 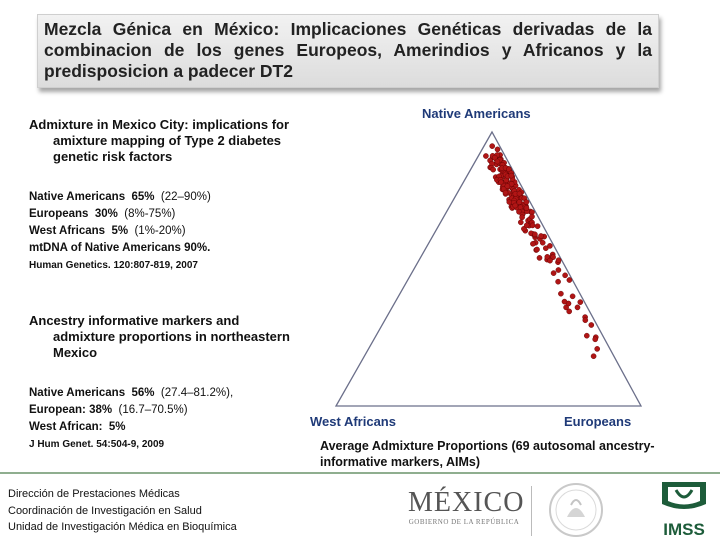 I want to click on imss-logo-icon: IMSS, so click(x=684, y=510).